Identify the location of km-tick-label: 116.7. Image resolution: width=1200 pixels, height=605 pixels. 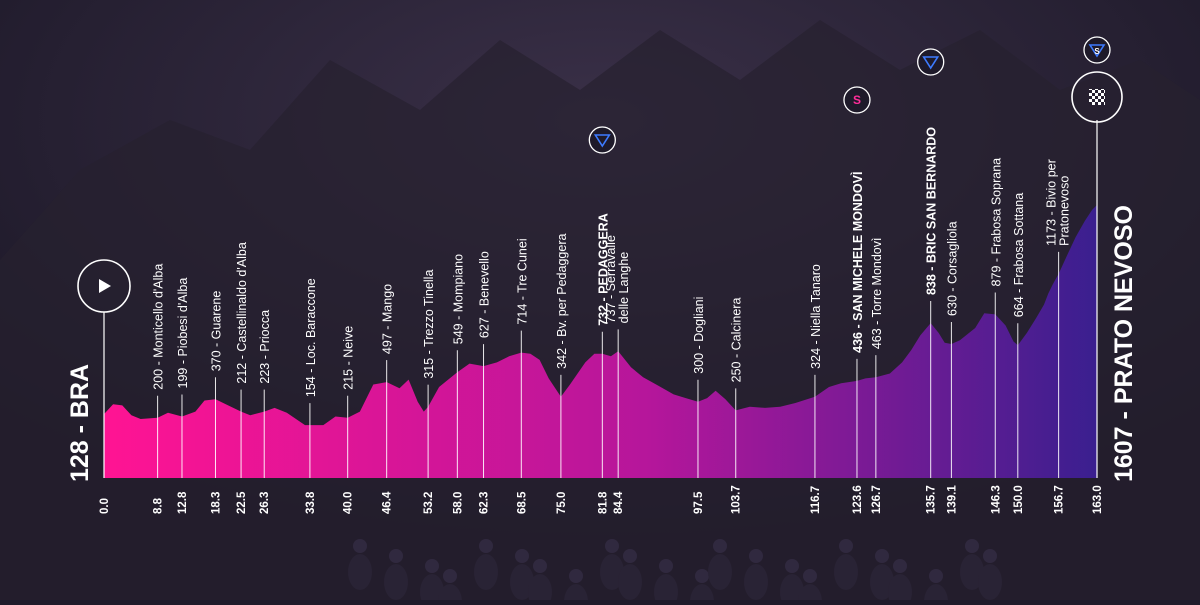
(816, 500).